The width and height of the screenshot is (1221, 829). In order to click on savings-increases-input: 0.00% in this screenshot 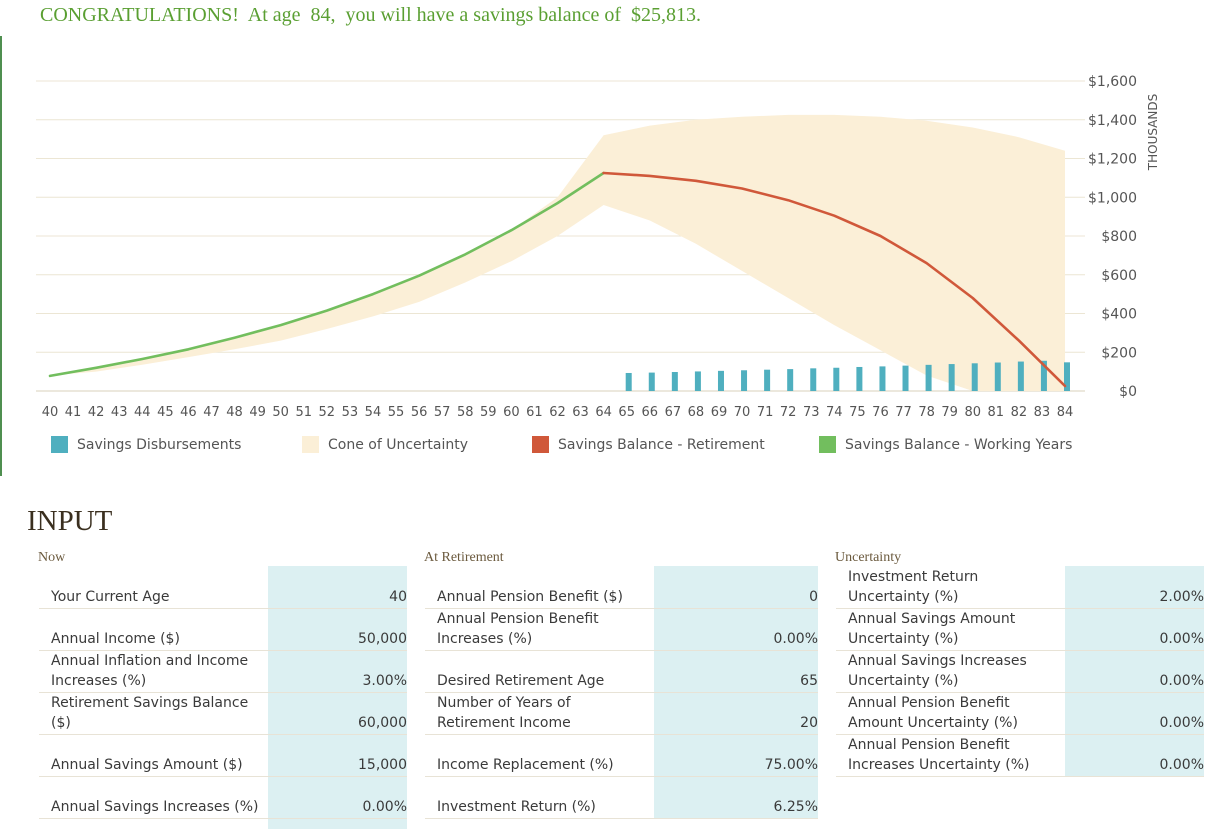, I will do `click(384, 807)`.